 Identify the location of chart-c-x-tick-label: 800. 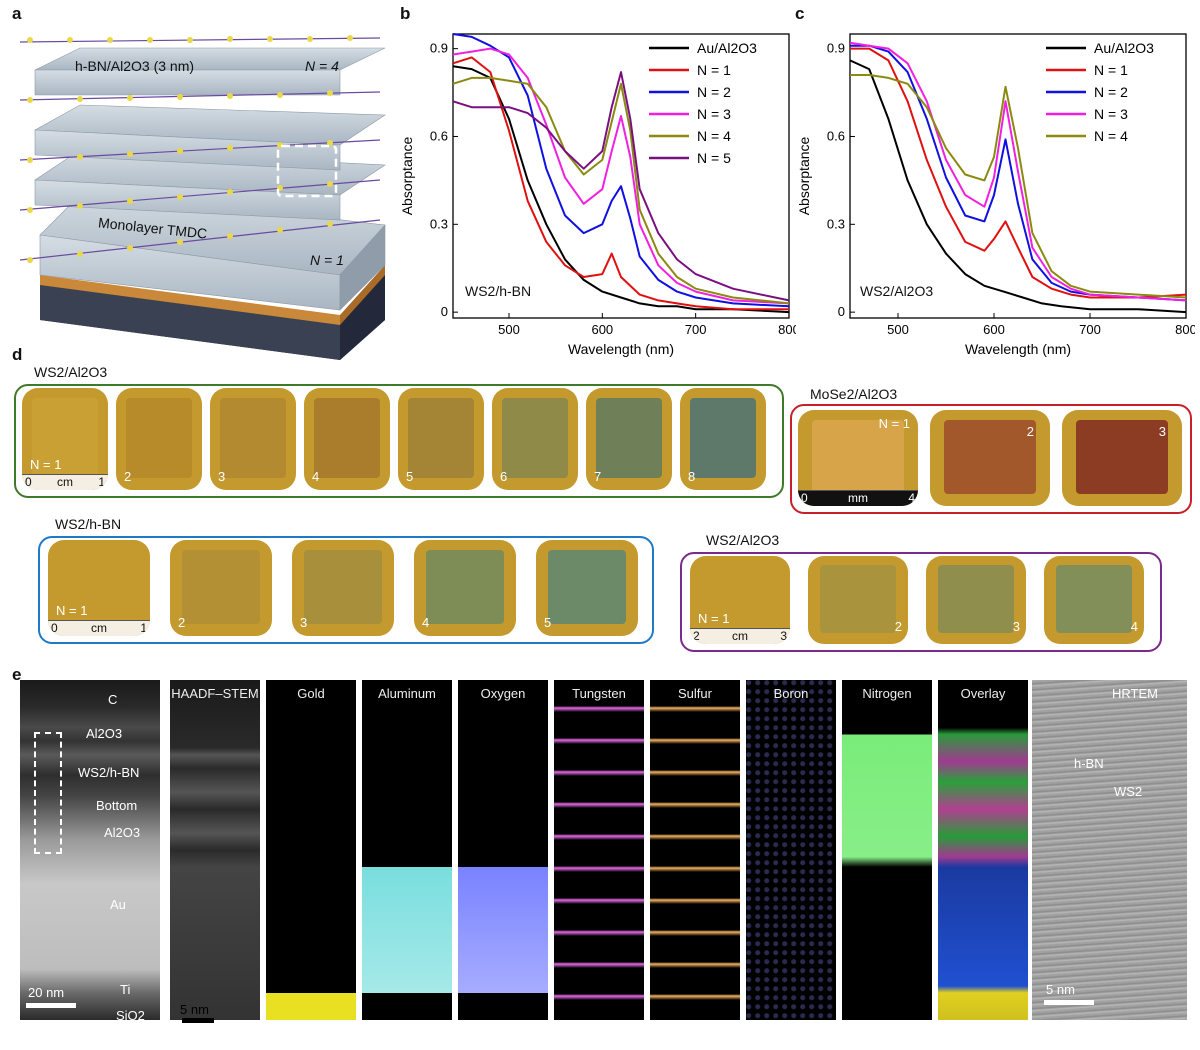
(1185, 329).